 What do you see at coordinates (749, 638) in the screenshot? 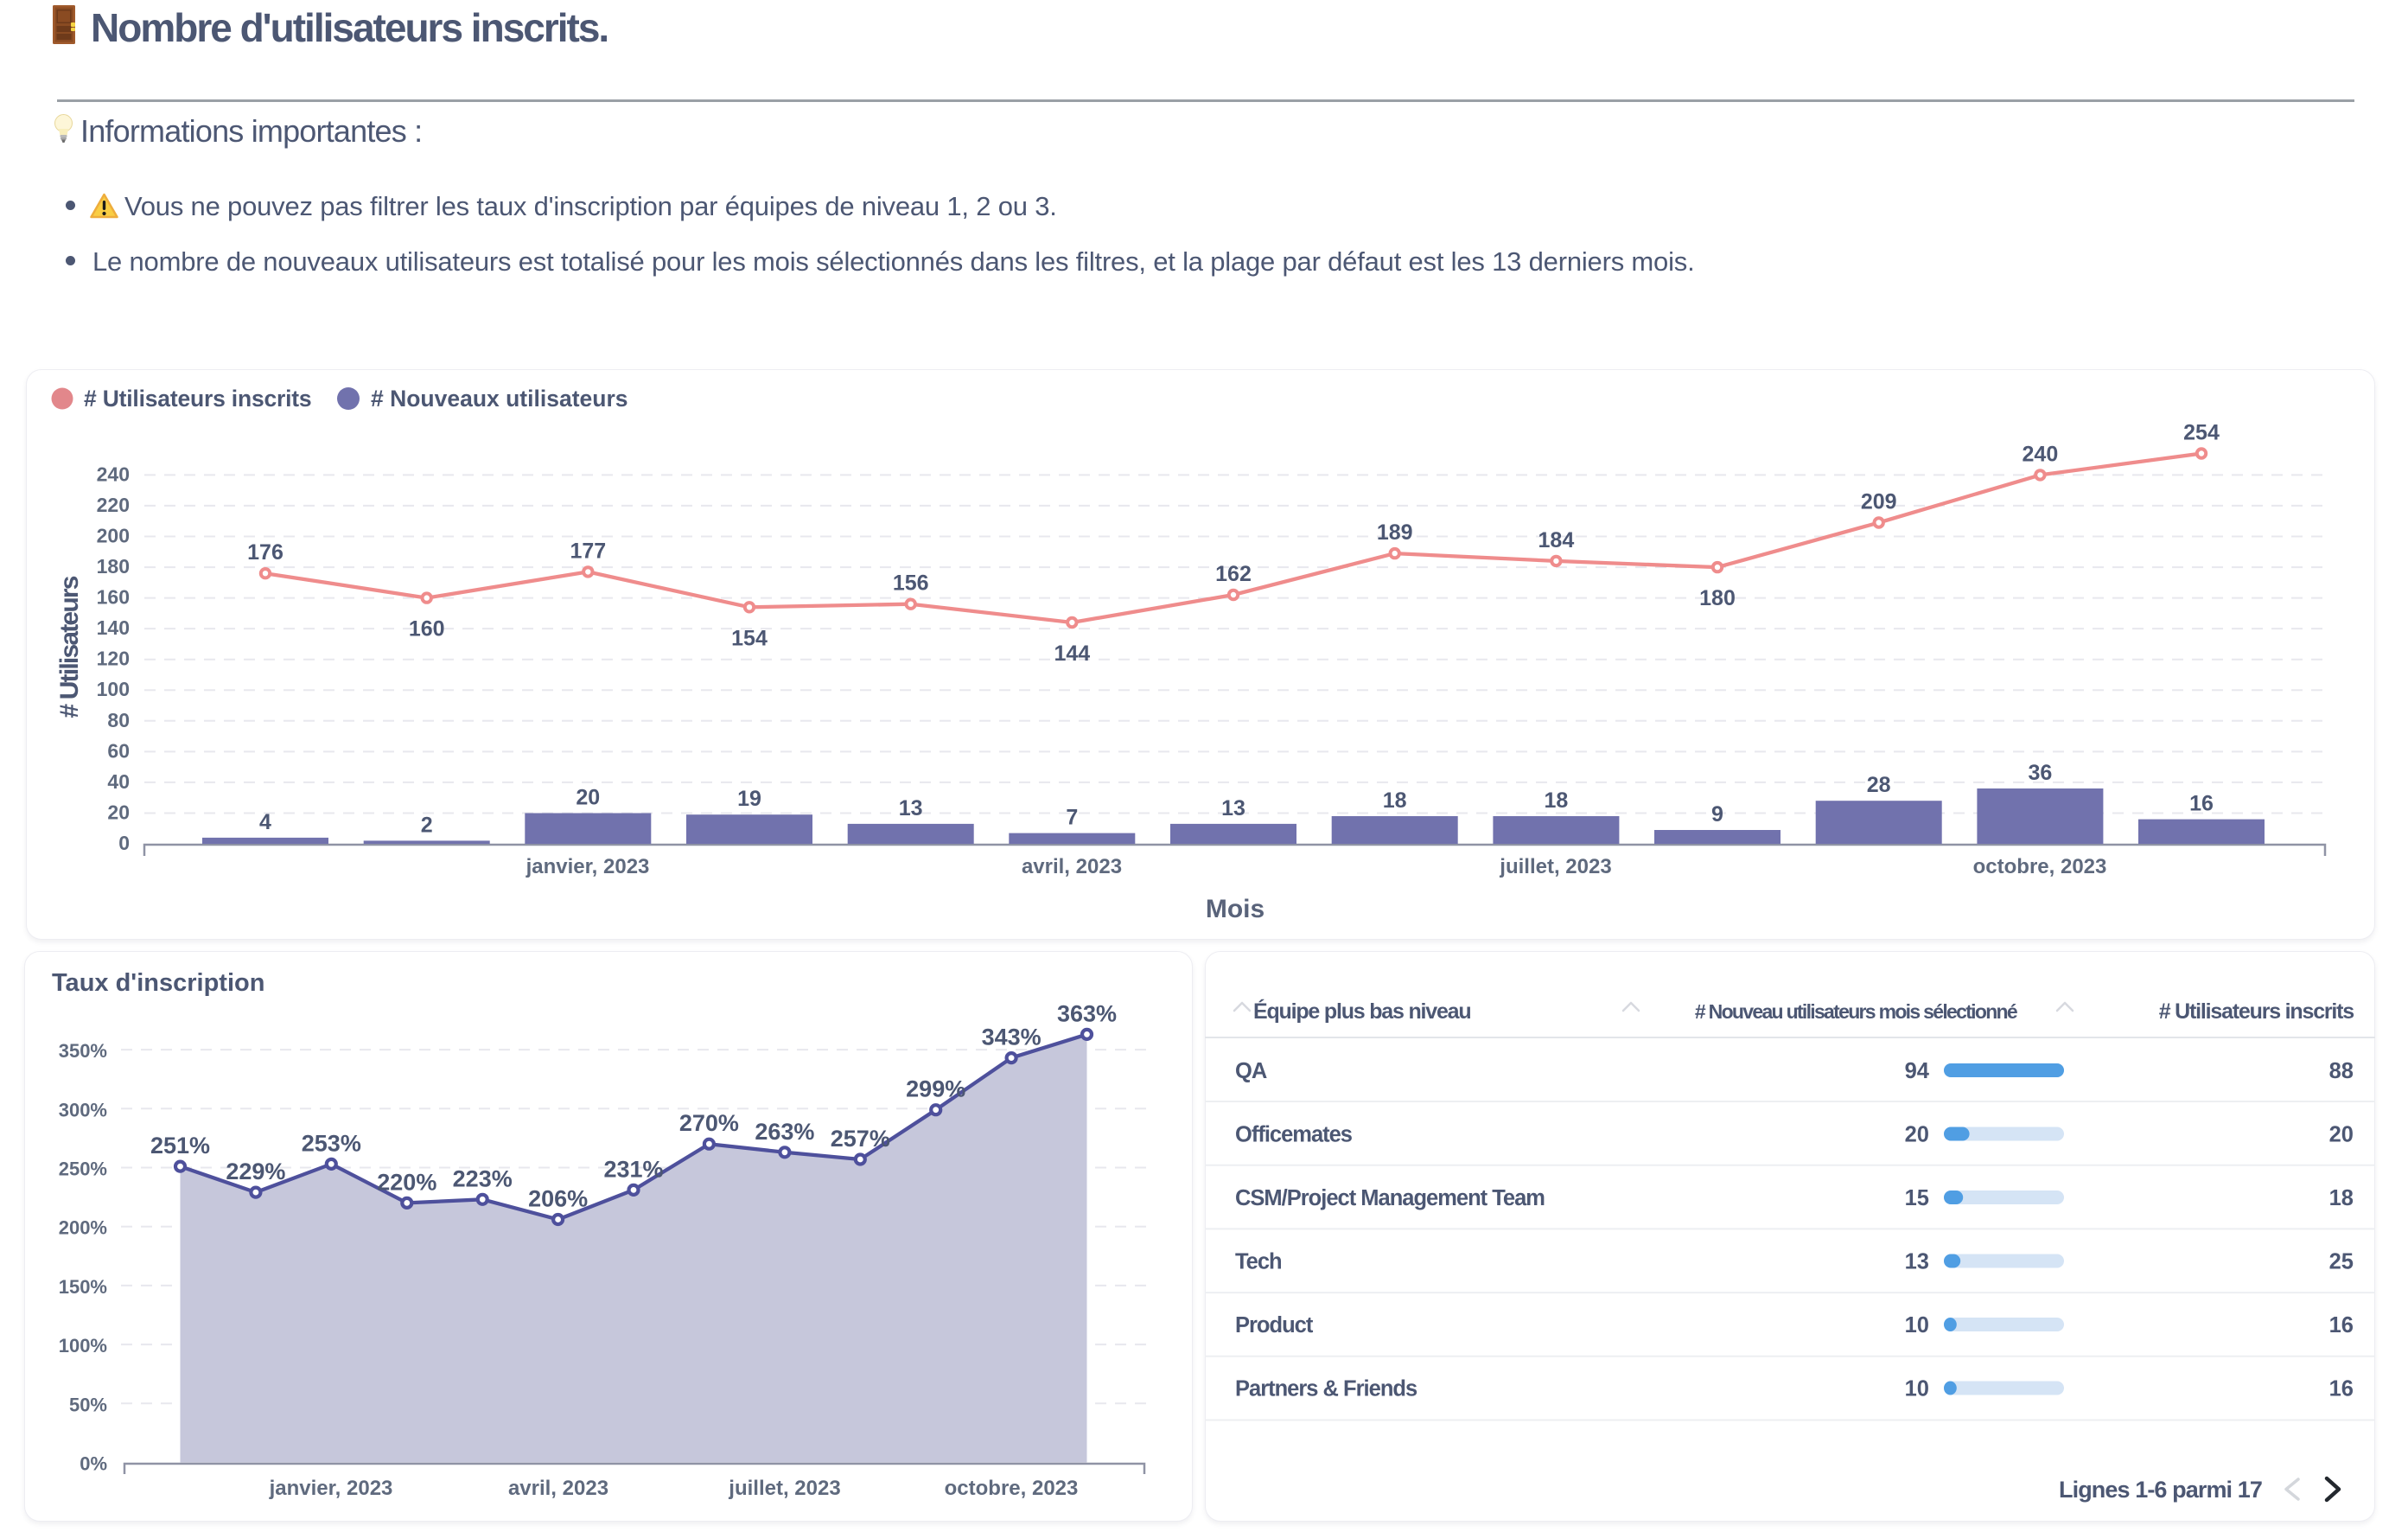
I see `svg-text: 154` at bounding box center [749, 638].